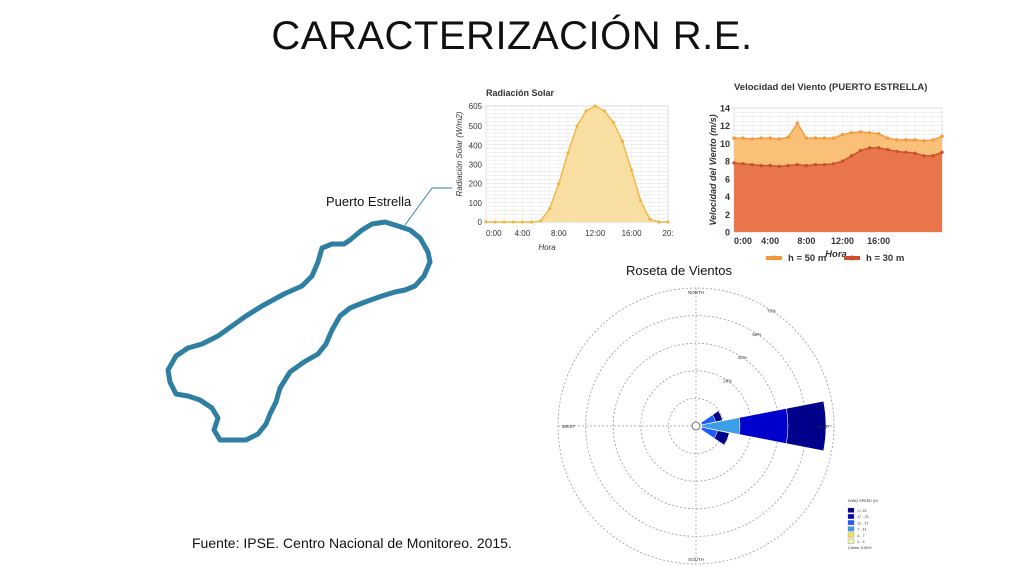 The height and width of the screenshot is (576, 1024). What do you see at coordinates (523, 233) in the screenshot?
I see `solar-x-tick: 4:00` at bounding box center [523, 233].